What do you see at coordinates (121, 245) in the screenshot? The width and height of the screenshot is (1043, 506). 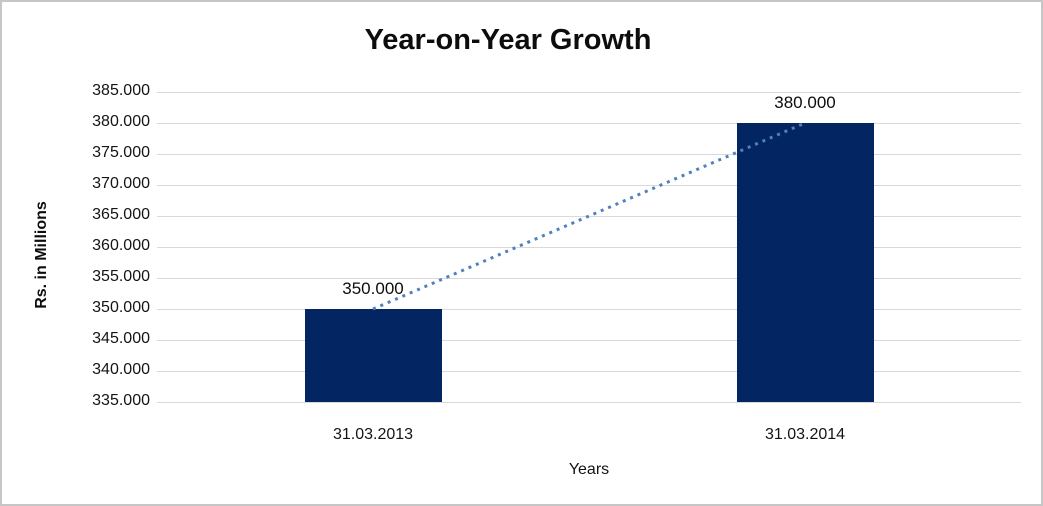 I see `y-tick-label: 360.000` at bounding box center [121, 245].